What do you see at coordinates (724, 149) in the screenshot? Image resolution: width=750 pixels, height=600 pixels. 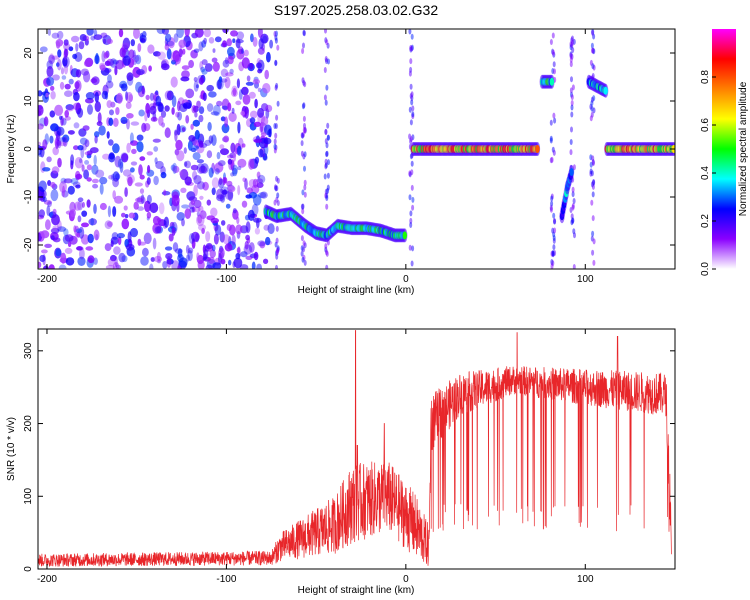 I see `colorbar-gradient` at bounding box center [724, 149].